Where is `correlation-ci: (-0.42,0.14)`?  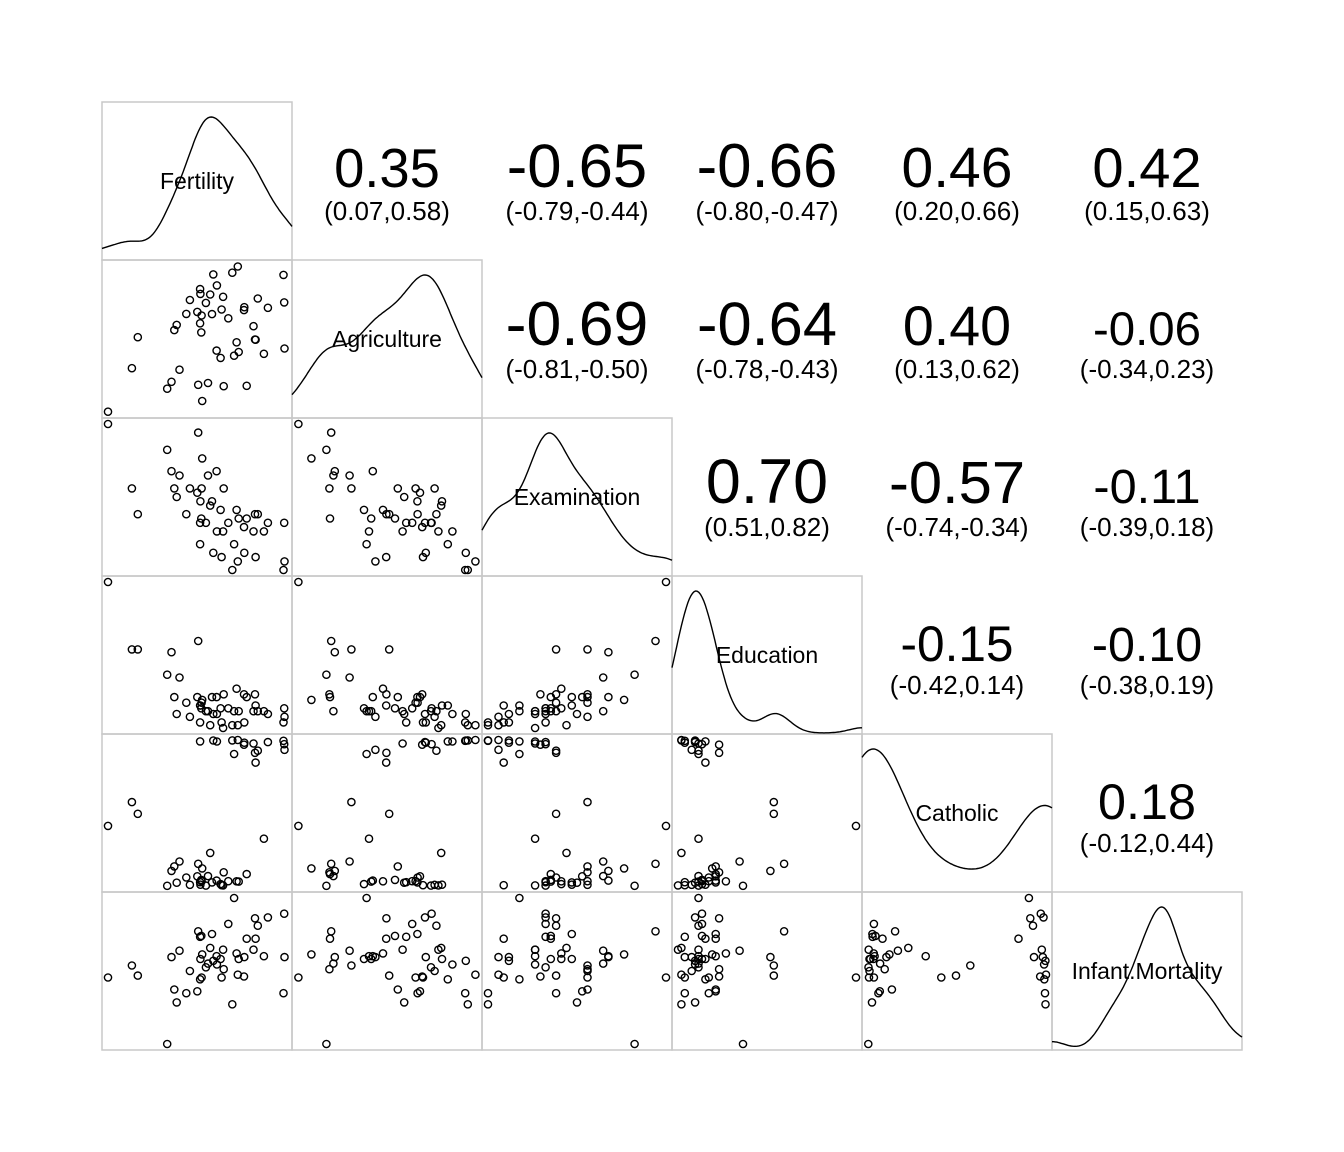 correlation-ci: (-0.42,0.14) is located at coordinates (957, 685).